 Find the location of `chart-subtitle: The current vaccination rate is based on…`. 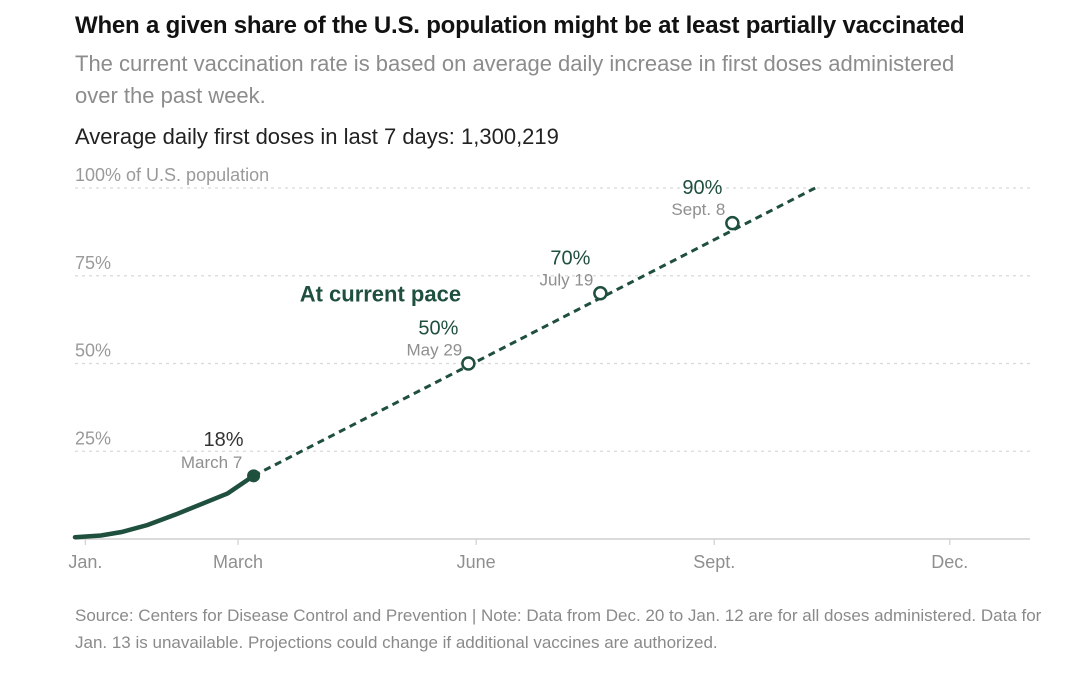

chart-subtitle: The current vaccination rate is based on… is located at coordinates (515, 79).